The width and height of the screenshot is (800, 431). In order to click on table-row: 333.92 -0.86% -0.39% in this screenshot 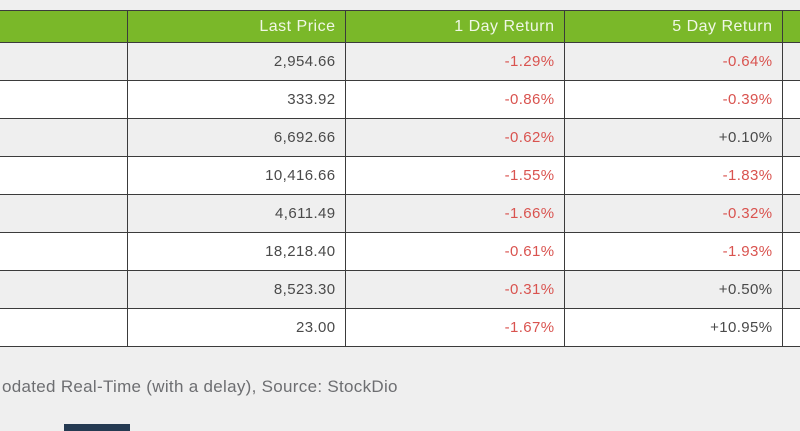, I will do `click(400, 99)`.